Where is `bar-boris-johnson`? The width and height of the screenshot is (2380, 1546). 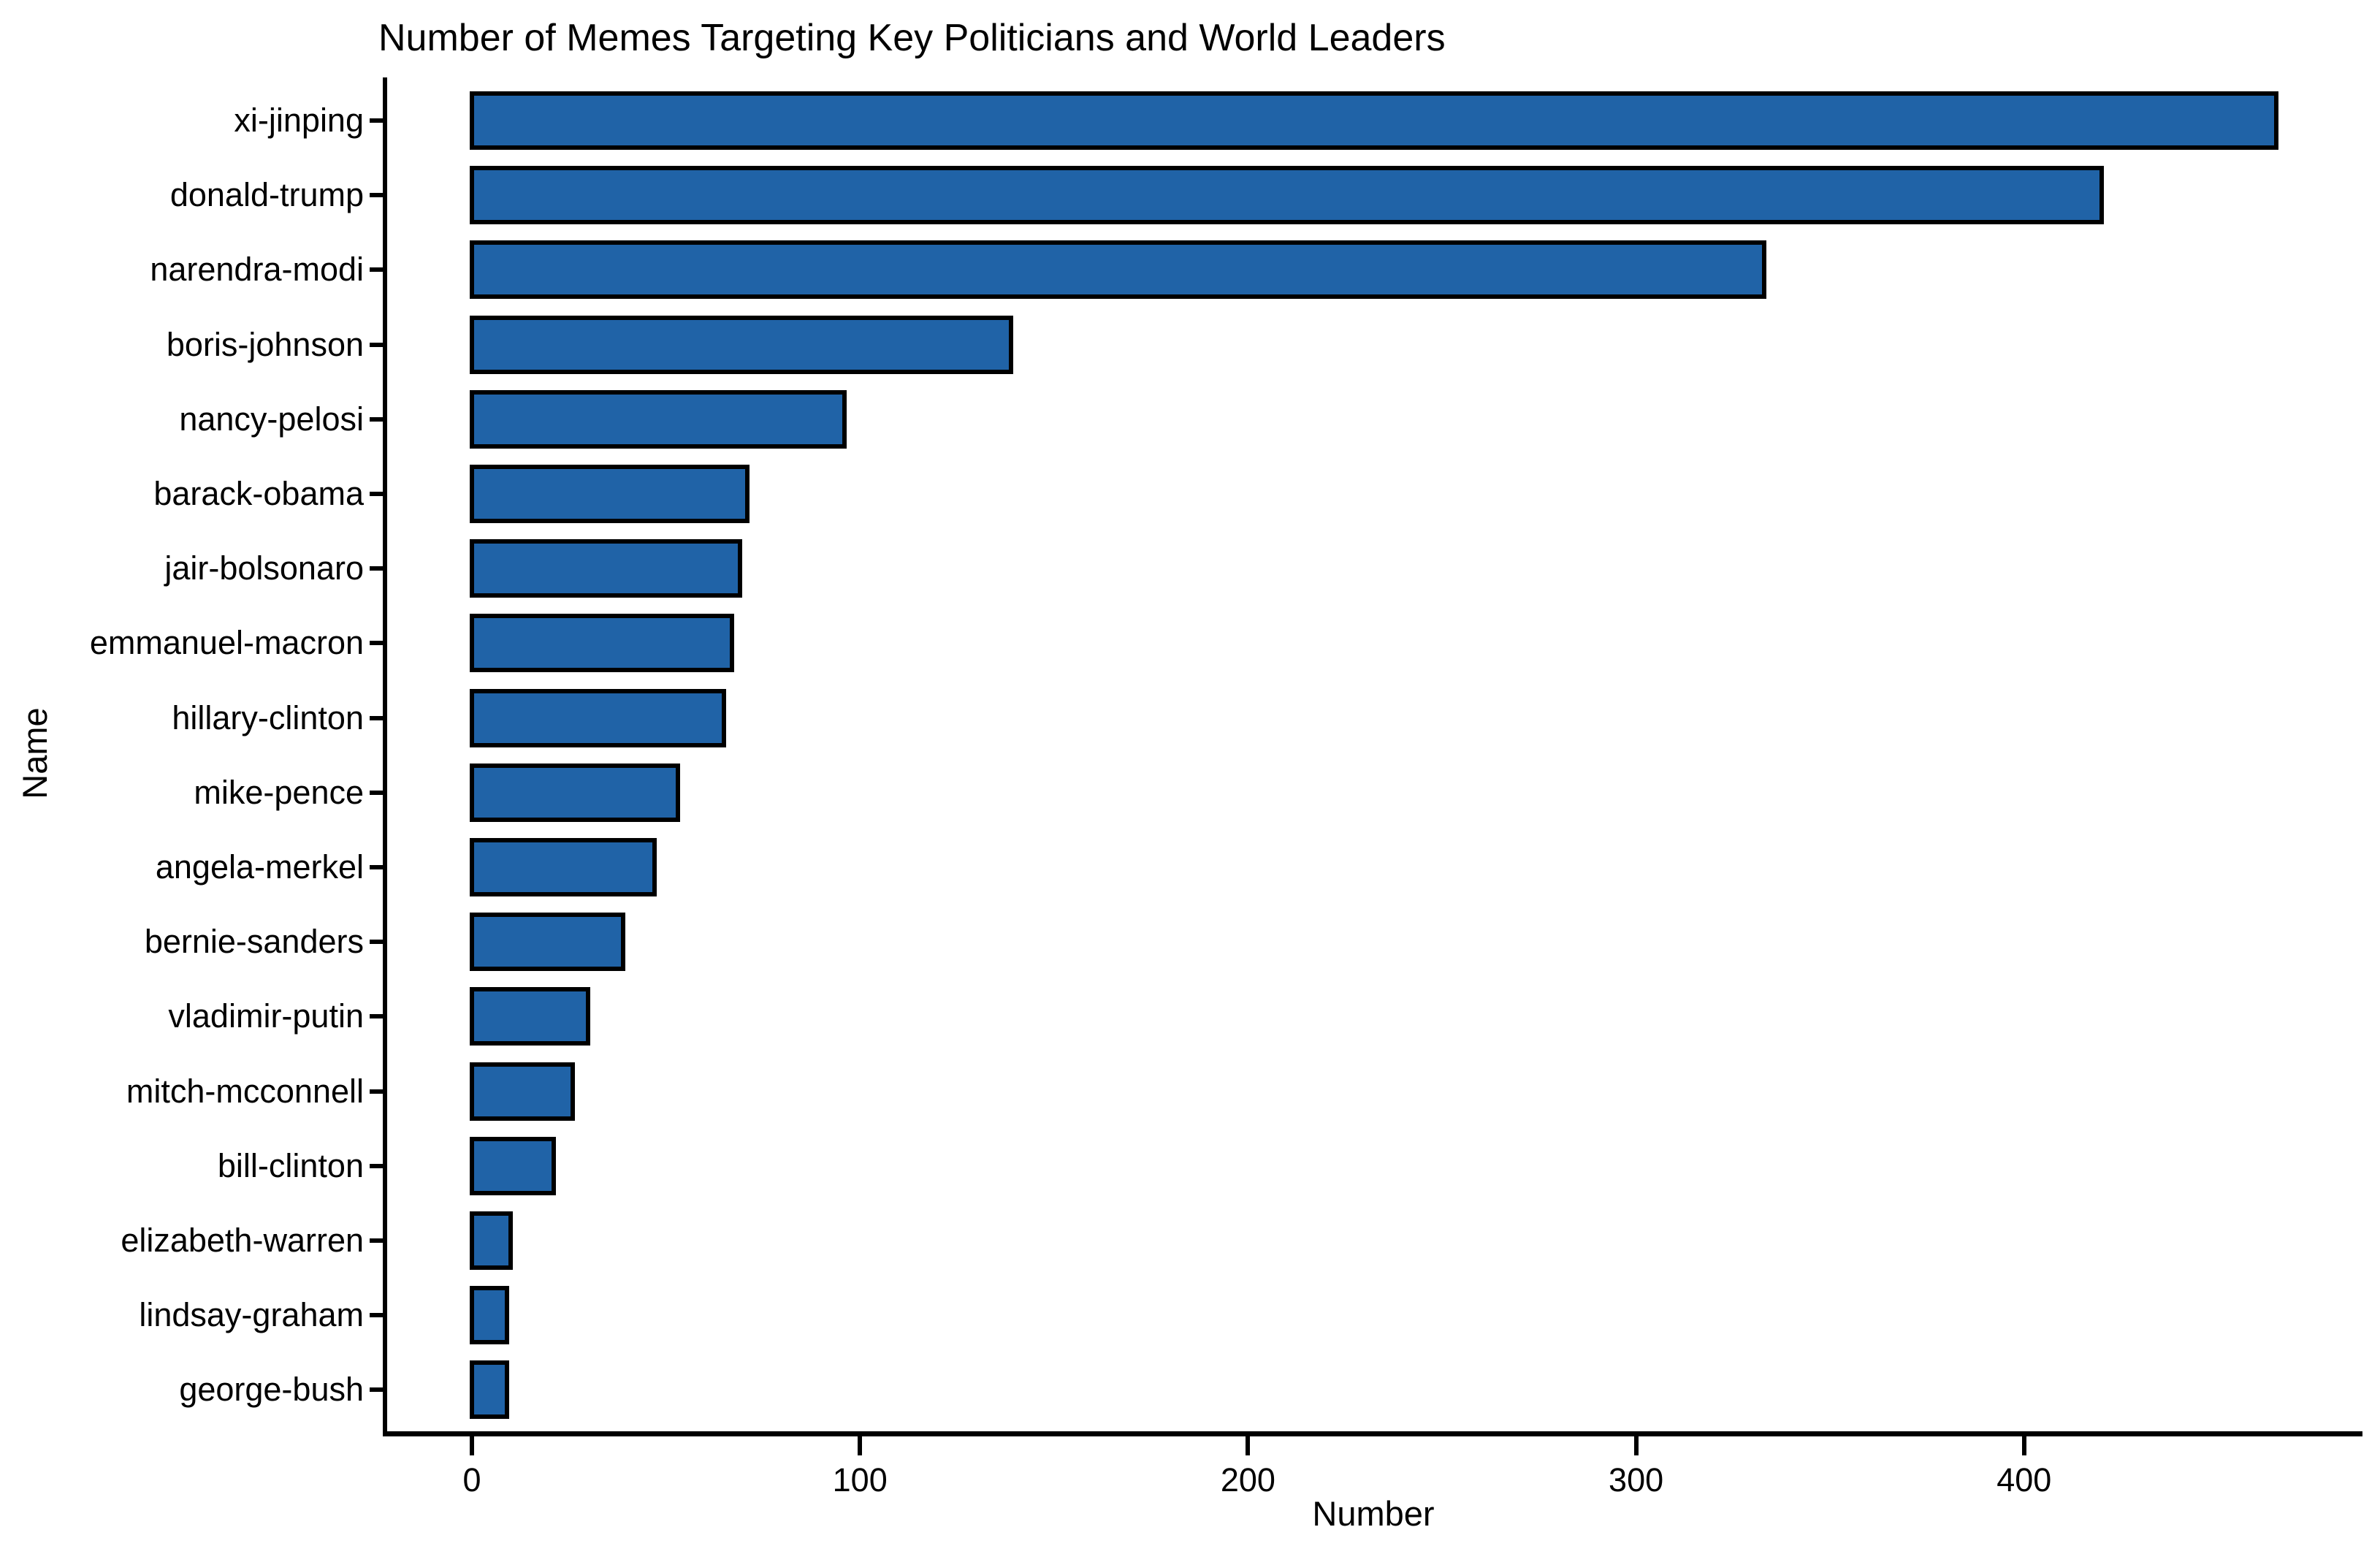
bar-boris-johnson is located at coordinates (741, 344).